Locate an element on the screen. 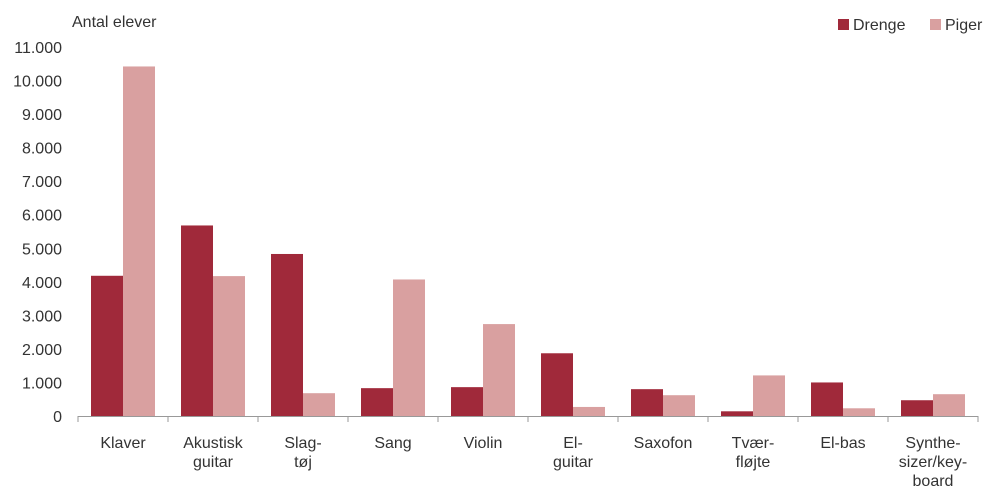 This screenshot has width=992, height=499. y-tick-label: 3.000 is located at coordinates (42, 316).